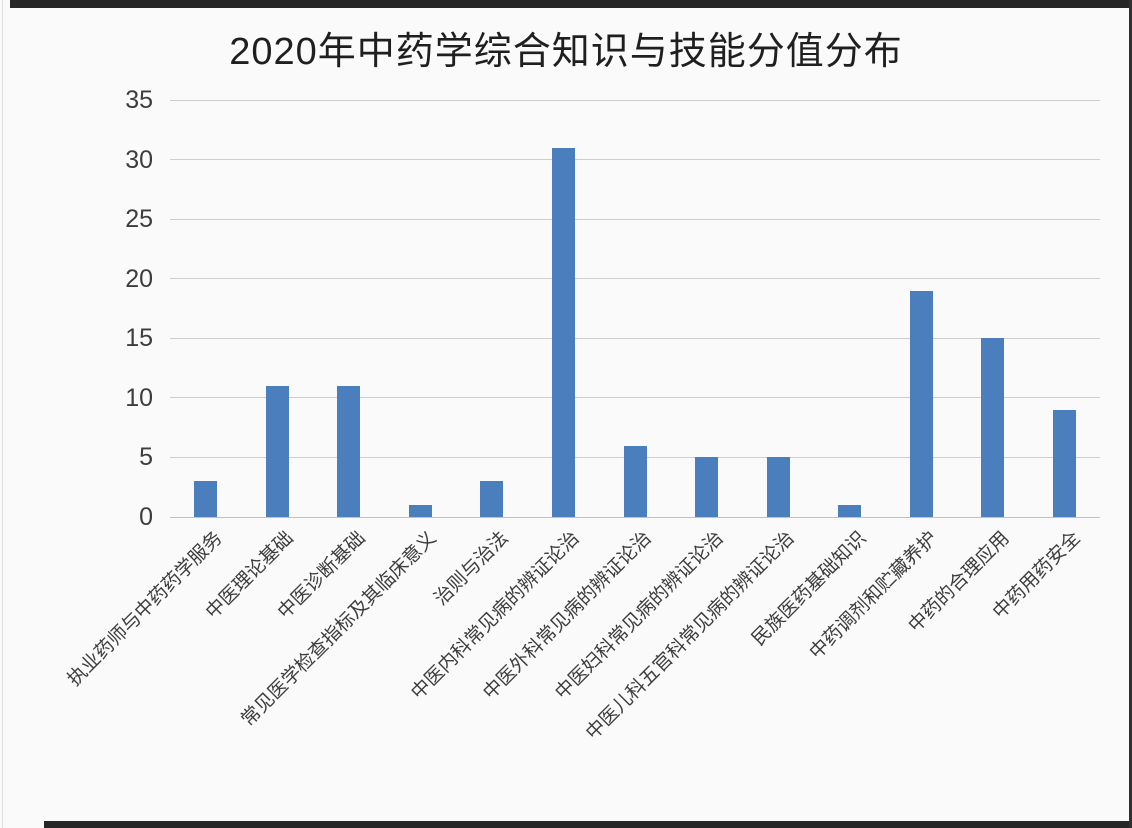  I want to click on y-axis-tick-label: 15, so click(139, 338).